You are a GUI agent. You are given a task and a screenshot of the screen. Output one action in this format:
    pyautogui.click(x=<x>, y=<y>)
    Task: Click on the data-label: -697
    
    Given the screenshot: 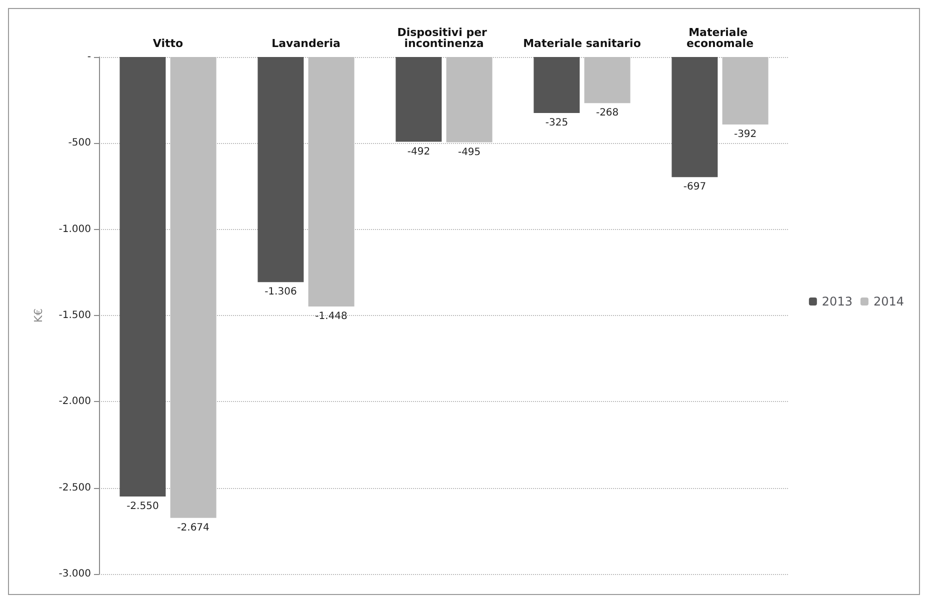 What is the action you would take?
    pyautogui.click(x=694, y=187)
    